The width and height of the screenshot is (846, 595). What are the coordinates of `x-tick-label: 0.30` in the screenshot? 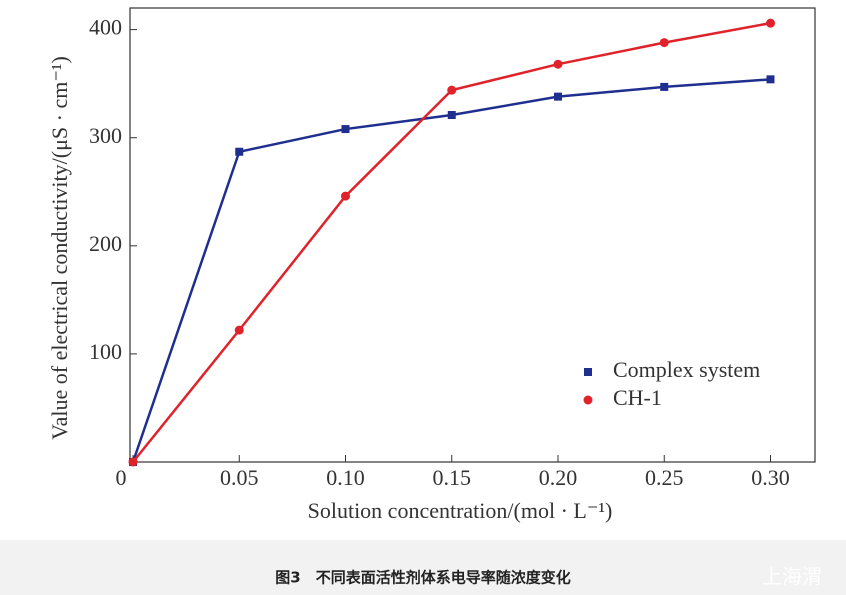 It's located at (770, 477).